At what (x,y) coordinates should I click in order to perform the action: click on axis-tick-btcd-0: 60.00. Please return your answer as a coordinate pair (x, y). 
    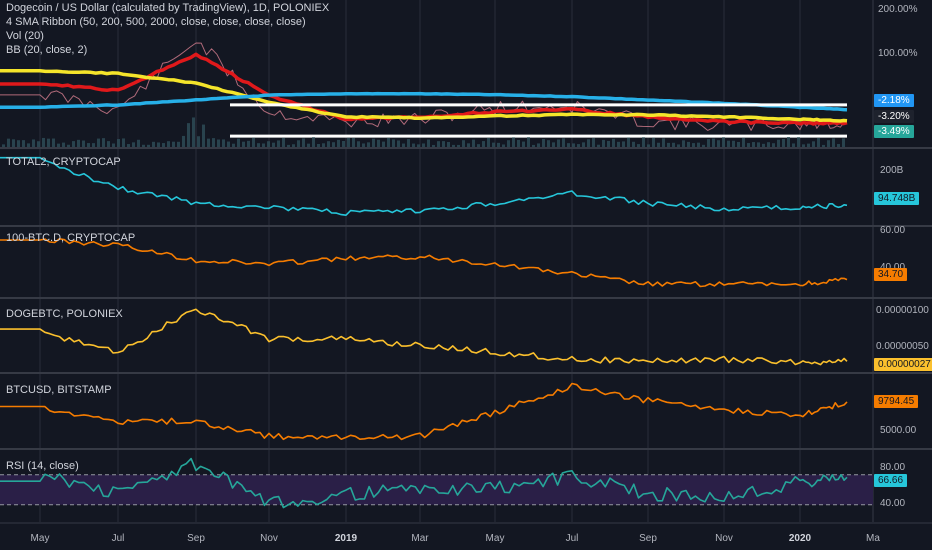
    Looking at the image, I should click on (893, 230).